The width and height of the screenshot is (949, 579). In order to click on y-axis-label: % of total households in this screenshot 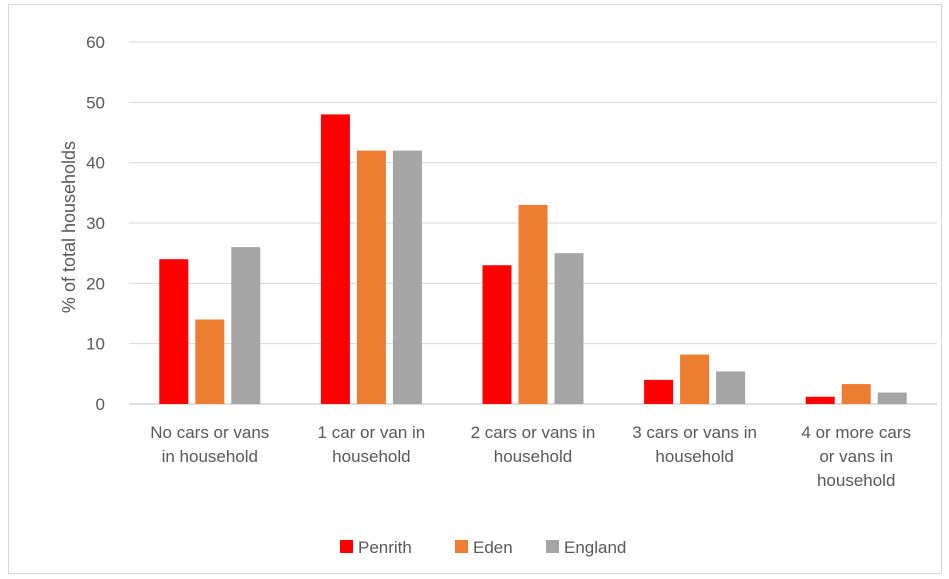, I will do `click(69, 227)`.